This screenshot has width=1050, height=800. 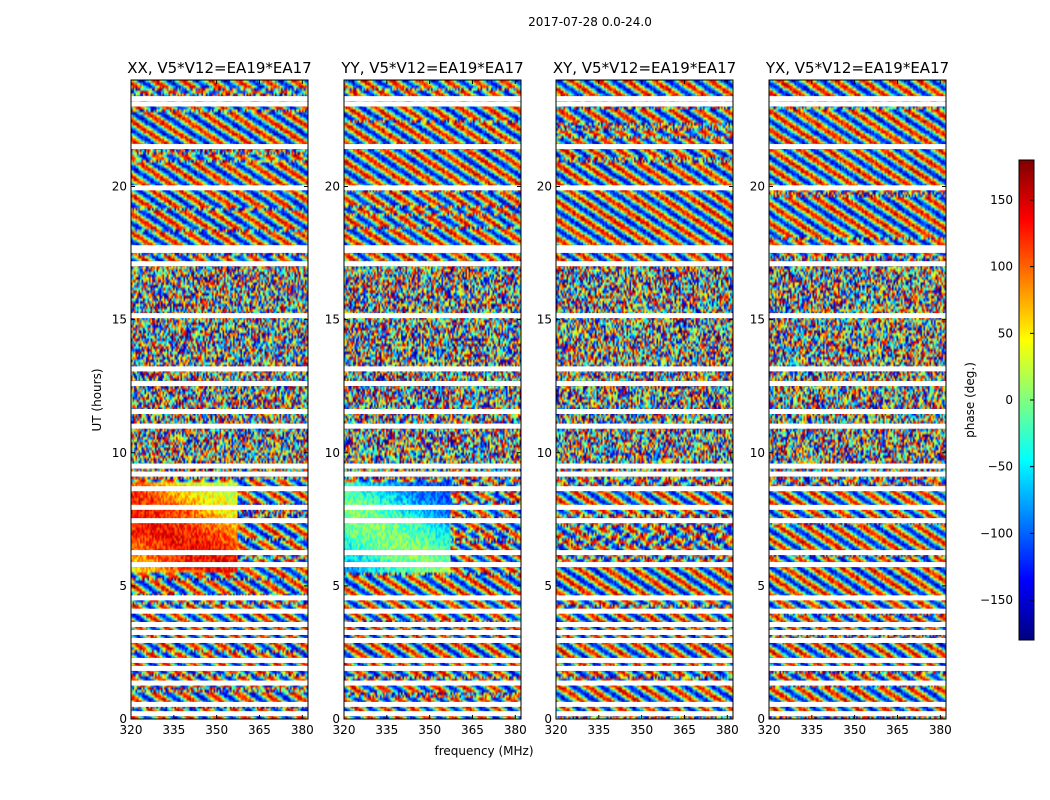 What do you see at coordinates (219, 68) in the screenshot?
I see `panel-title: XX, V5*V12=EA19*EA17` at bounding box center [219, 68].